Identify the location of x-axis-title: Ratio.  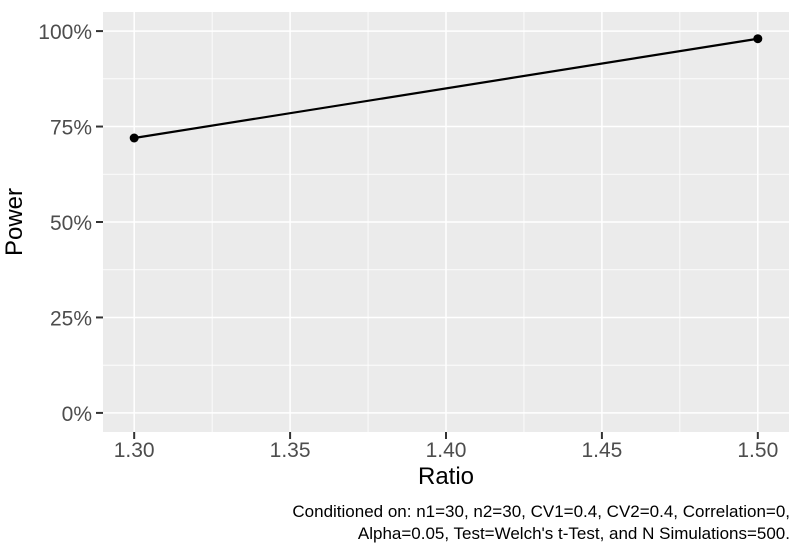
(446, 476).